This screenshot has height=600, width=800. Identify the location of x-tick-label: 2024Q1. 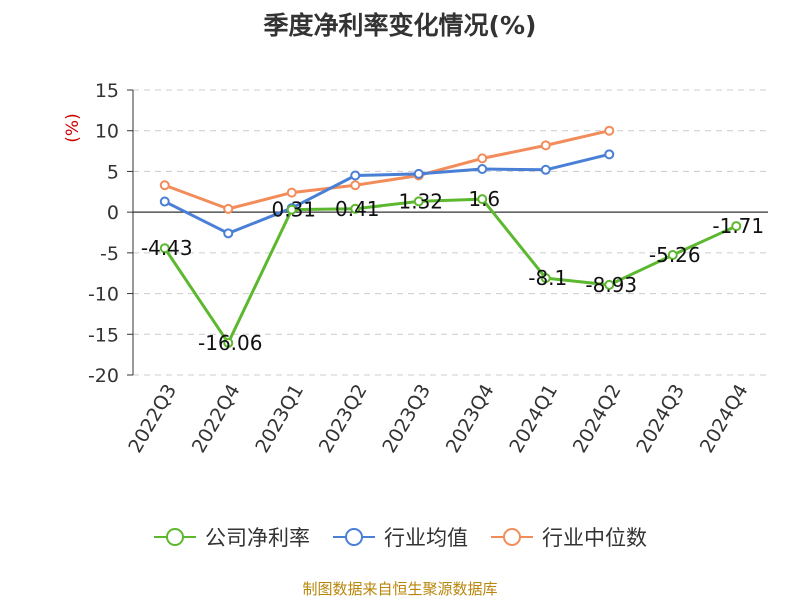
(533, 419).